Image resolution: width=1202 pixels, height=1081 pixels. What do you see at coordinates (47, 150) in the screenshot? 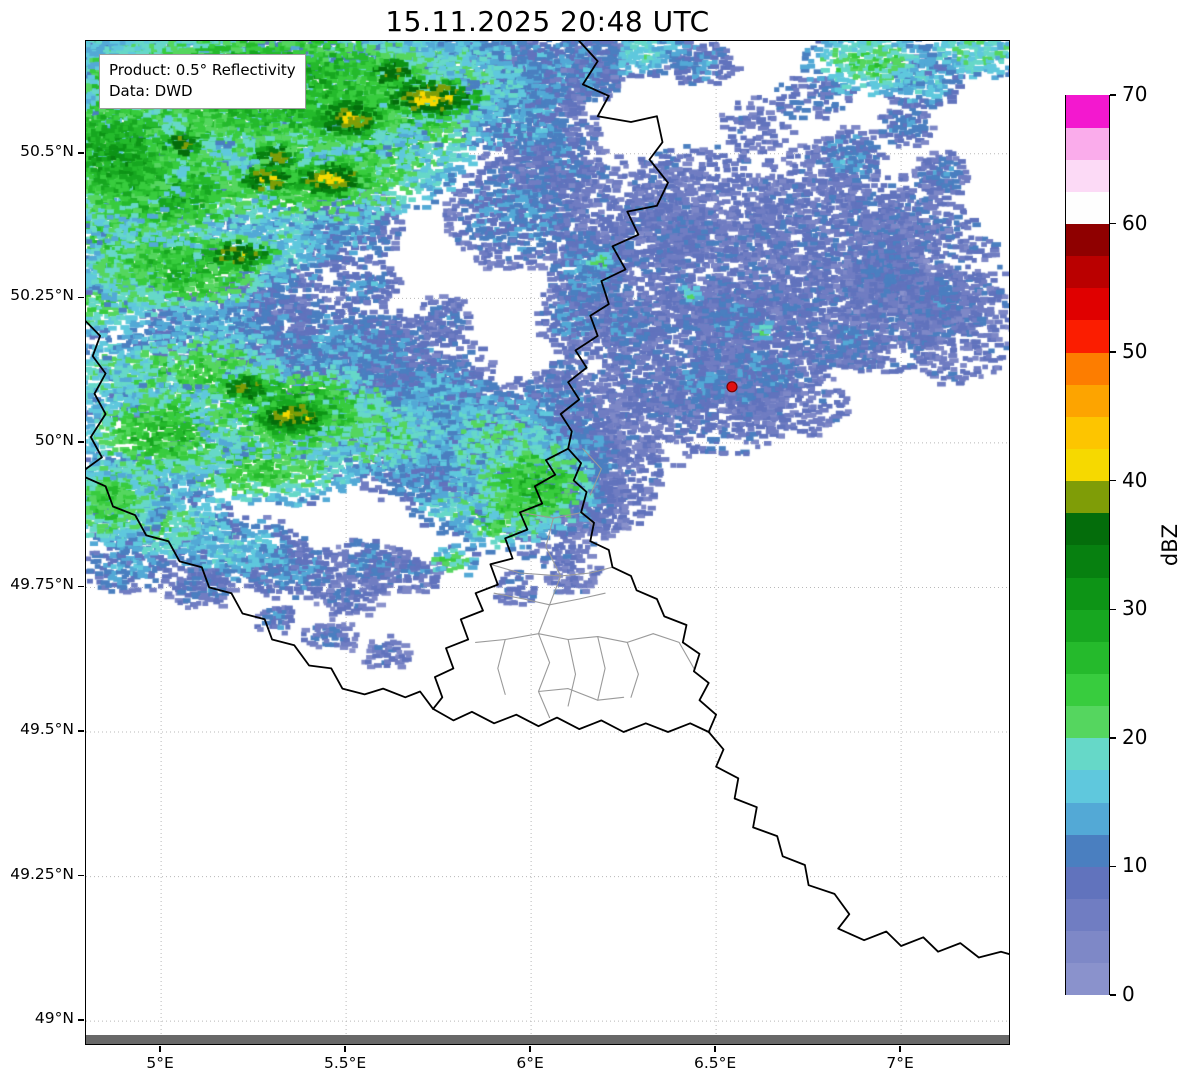
I see `y-axis-ticklabel: 50.5°N` at bounding box center [47, 150].